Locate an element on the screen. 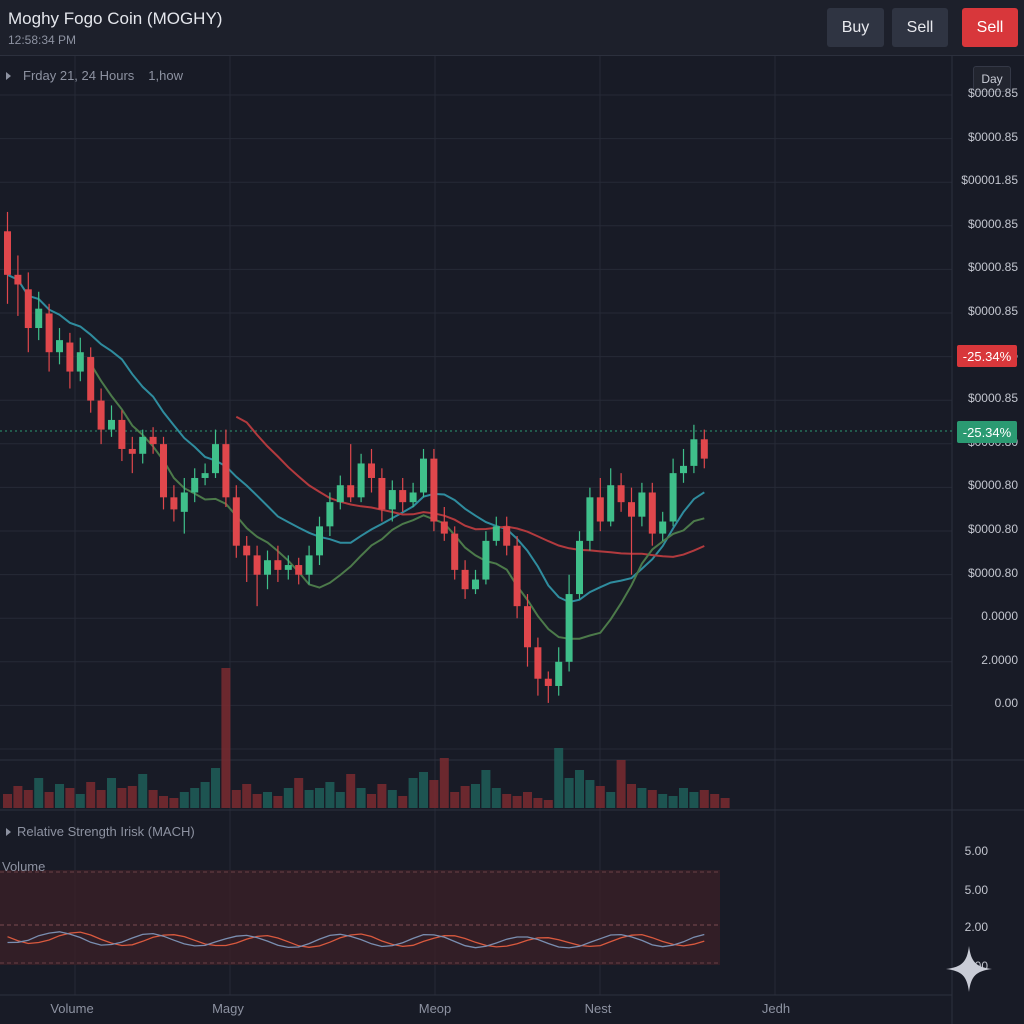 This screenshot has width=1024, height=1024. price-axis-label: $00001.85 is located at coordinates (989, 180).